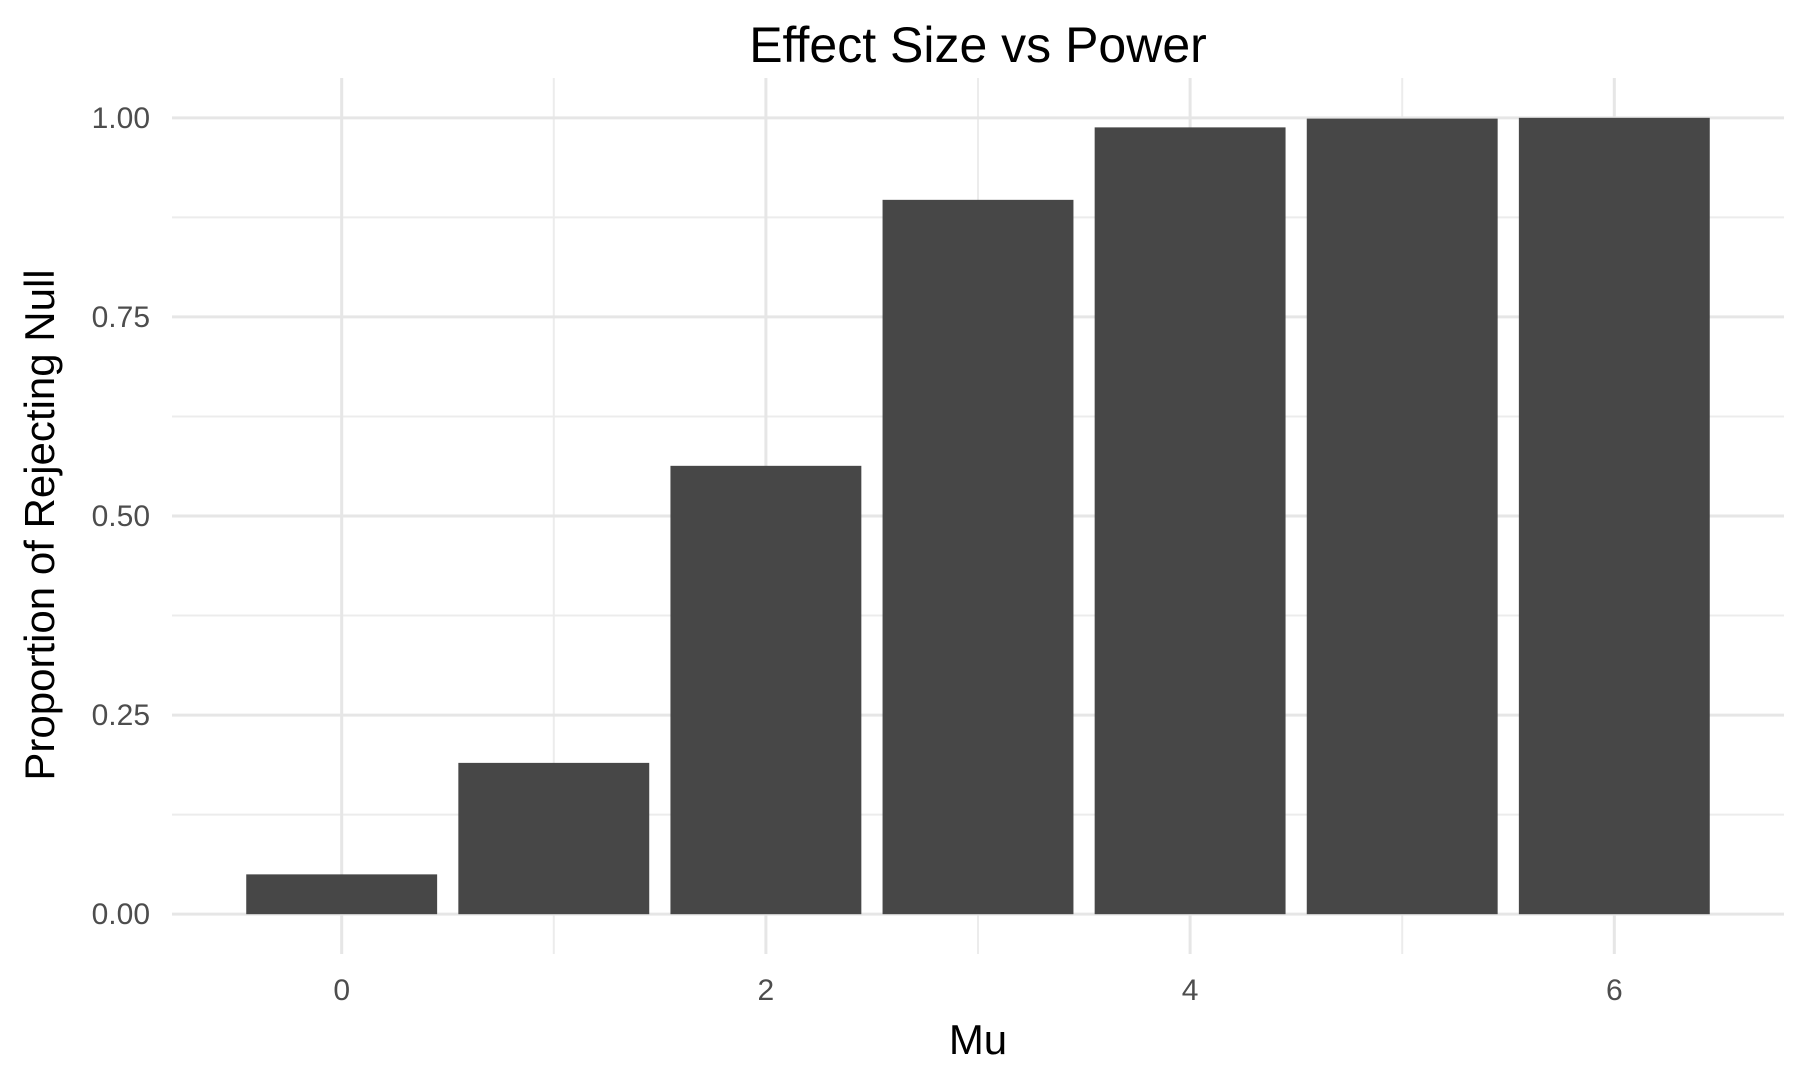  I want to click on x-tick-label: 2, so click(766, 990).